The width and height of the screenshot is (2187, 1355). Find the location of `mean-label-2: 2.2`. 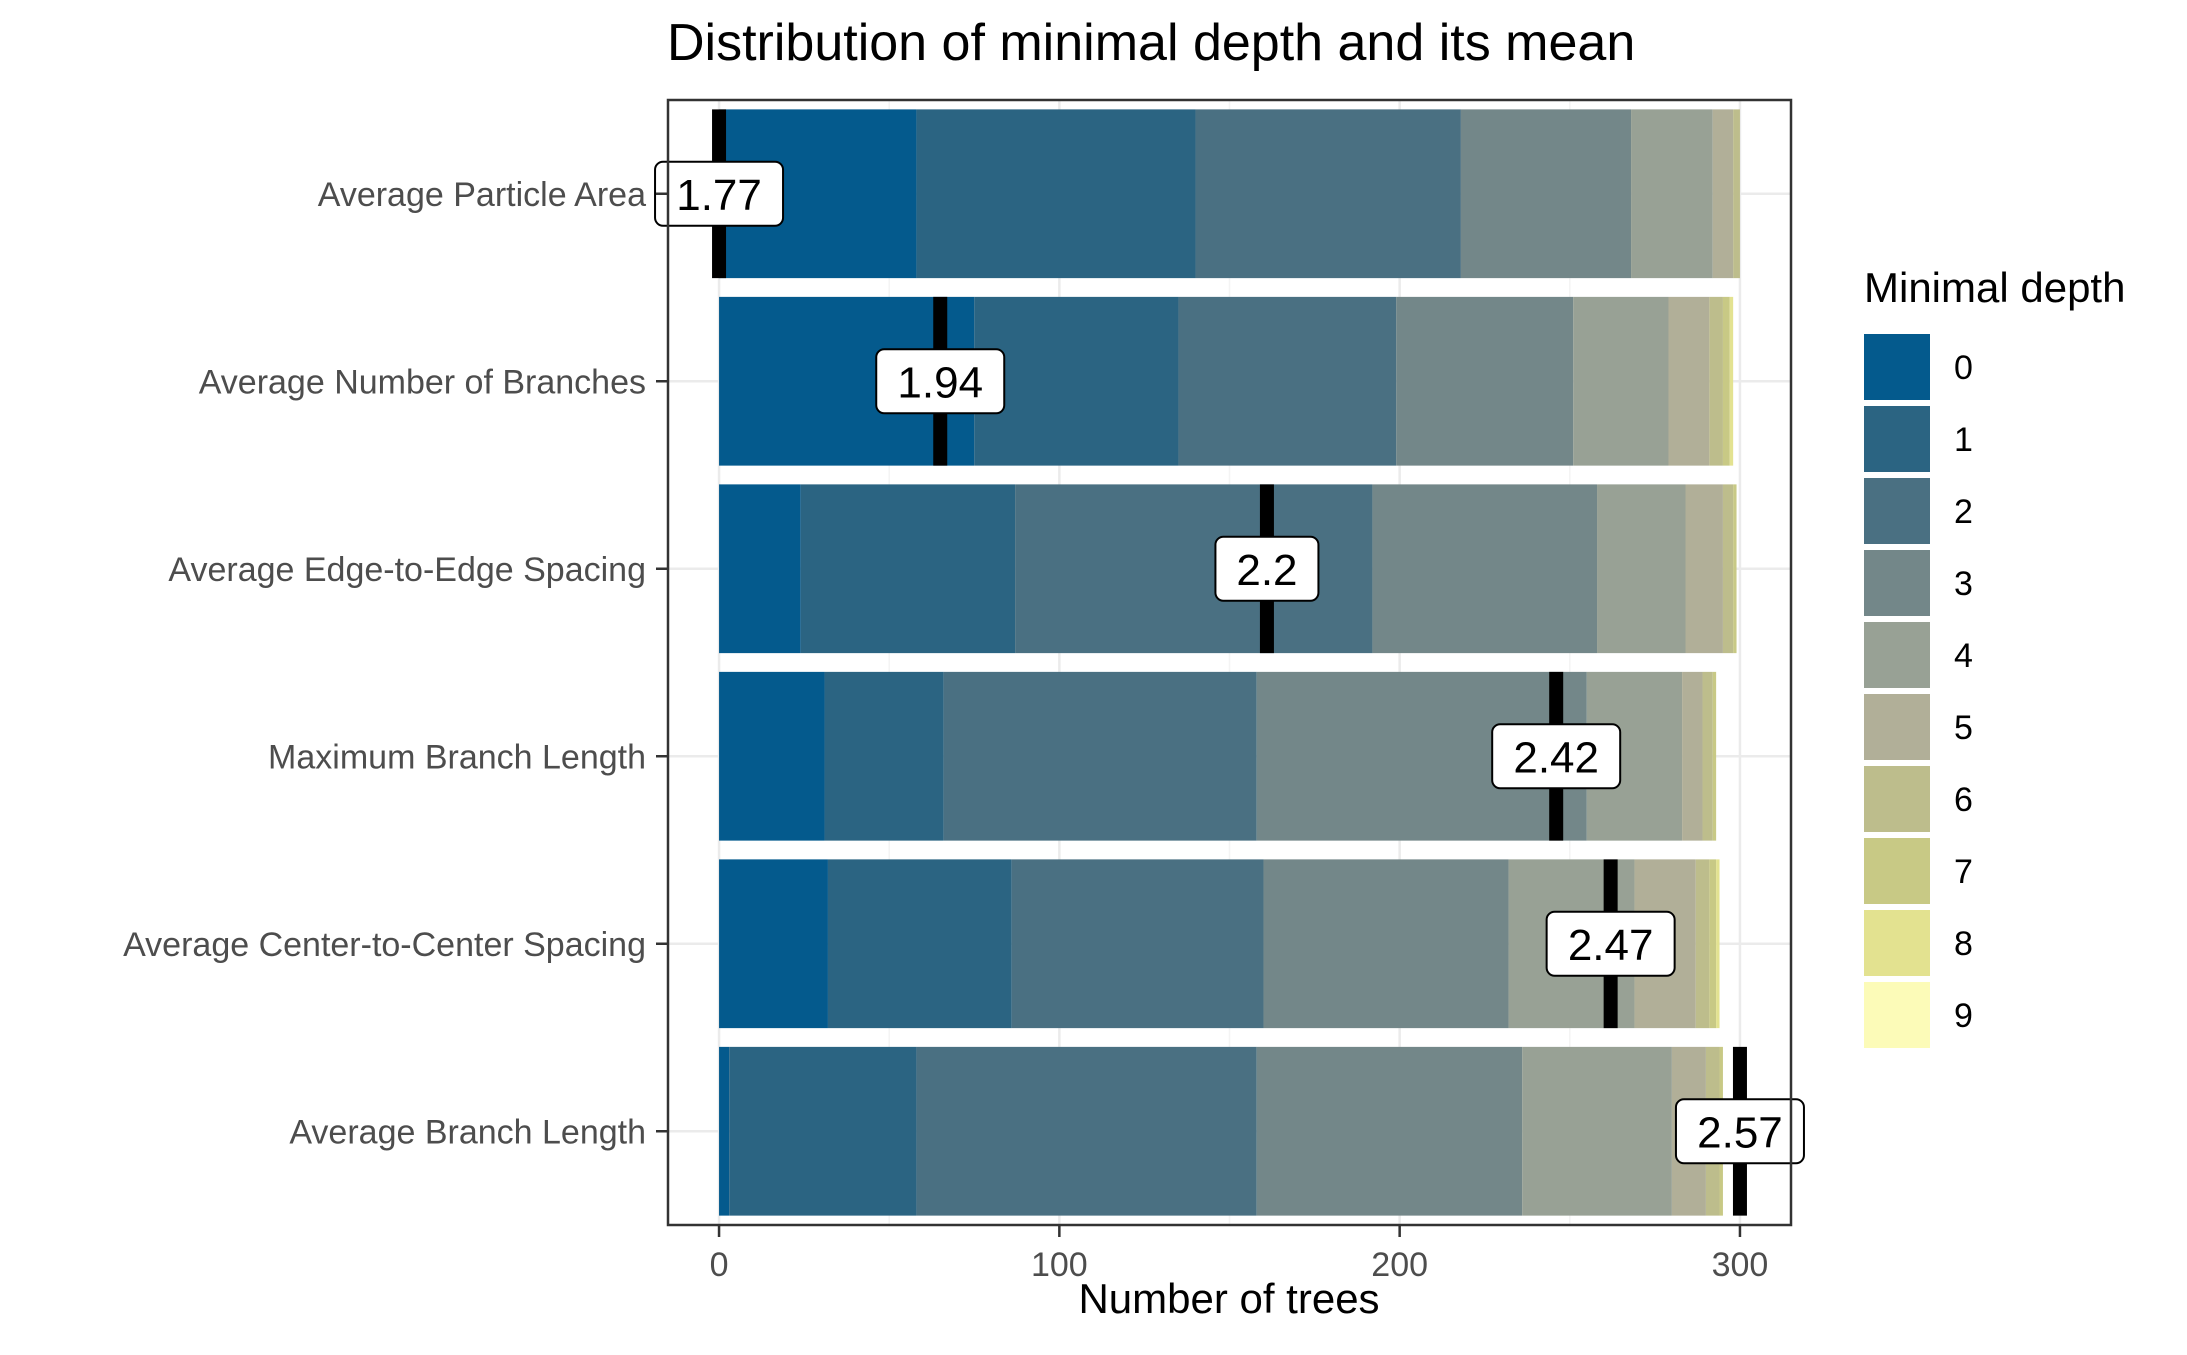

mean-label-2: 2.2 is located at coordinates (1266, 570).